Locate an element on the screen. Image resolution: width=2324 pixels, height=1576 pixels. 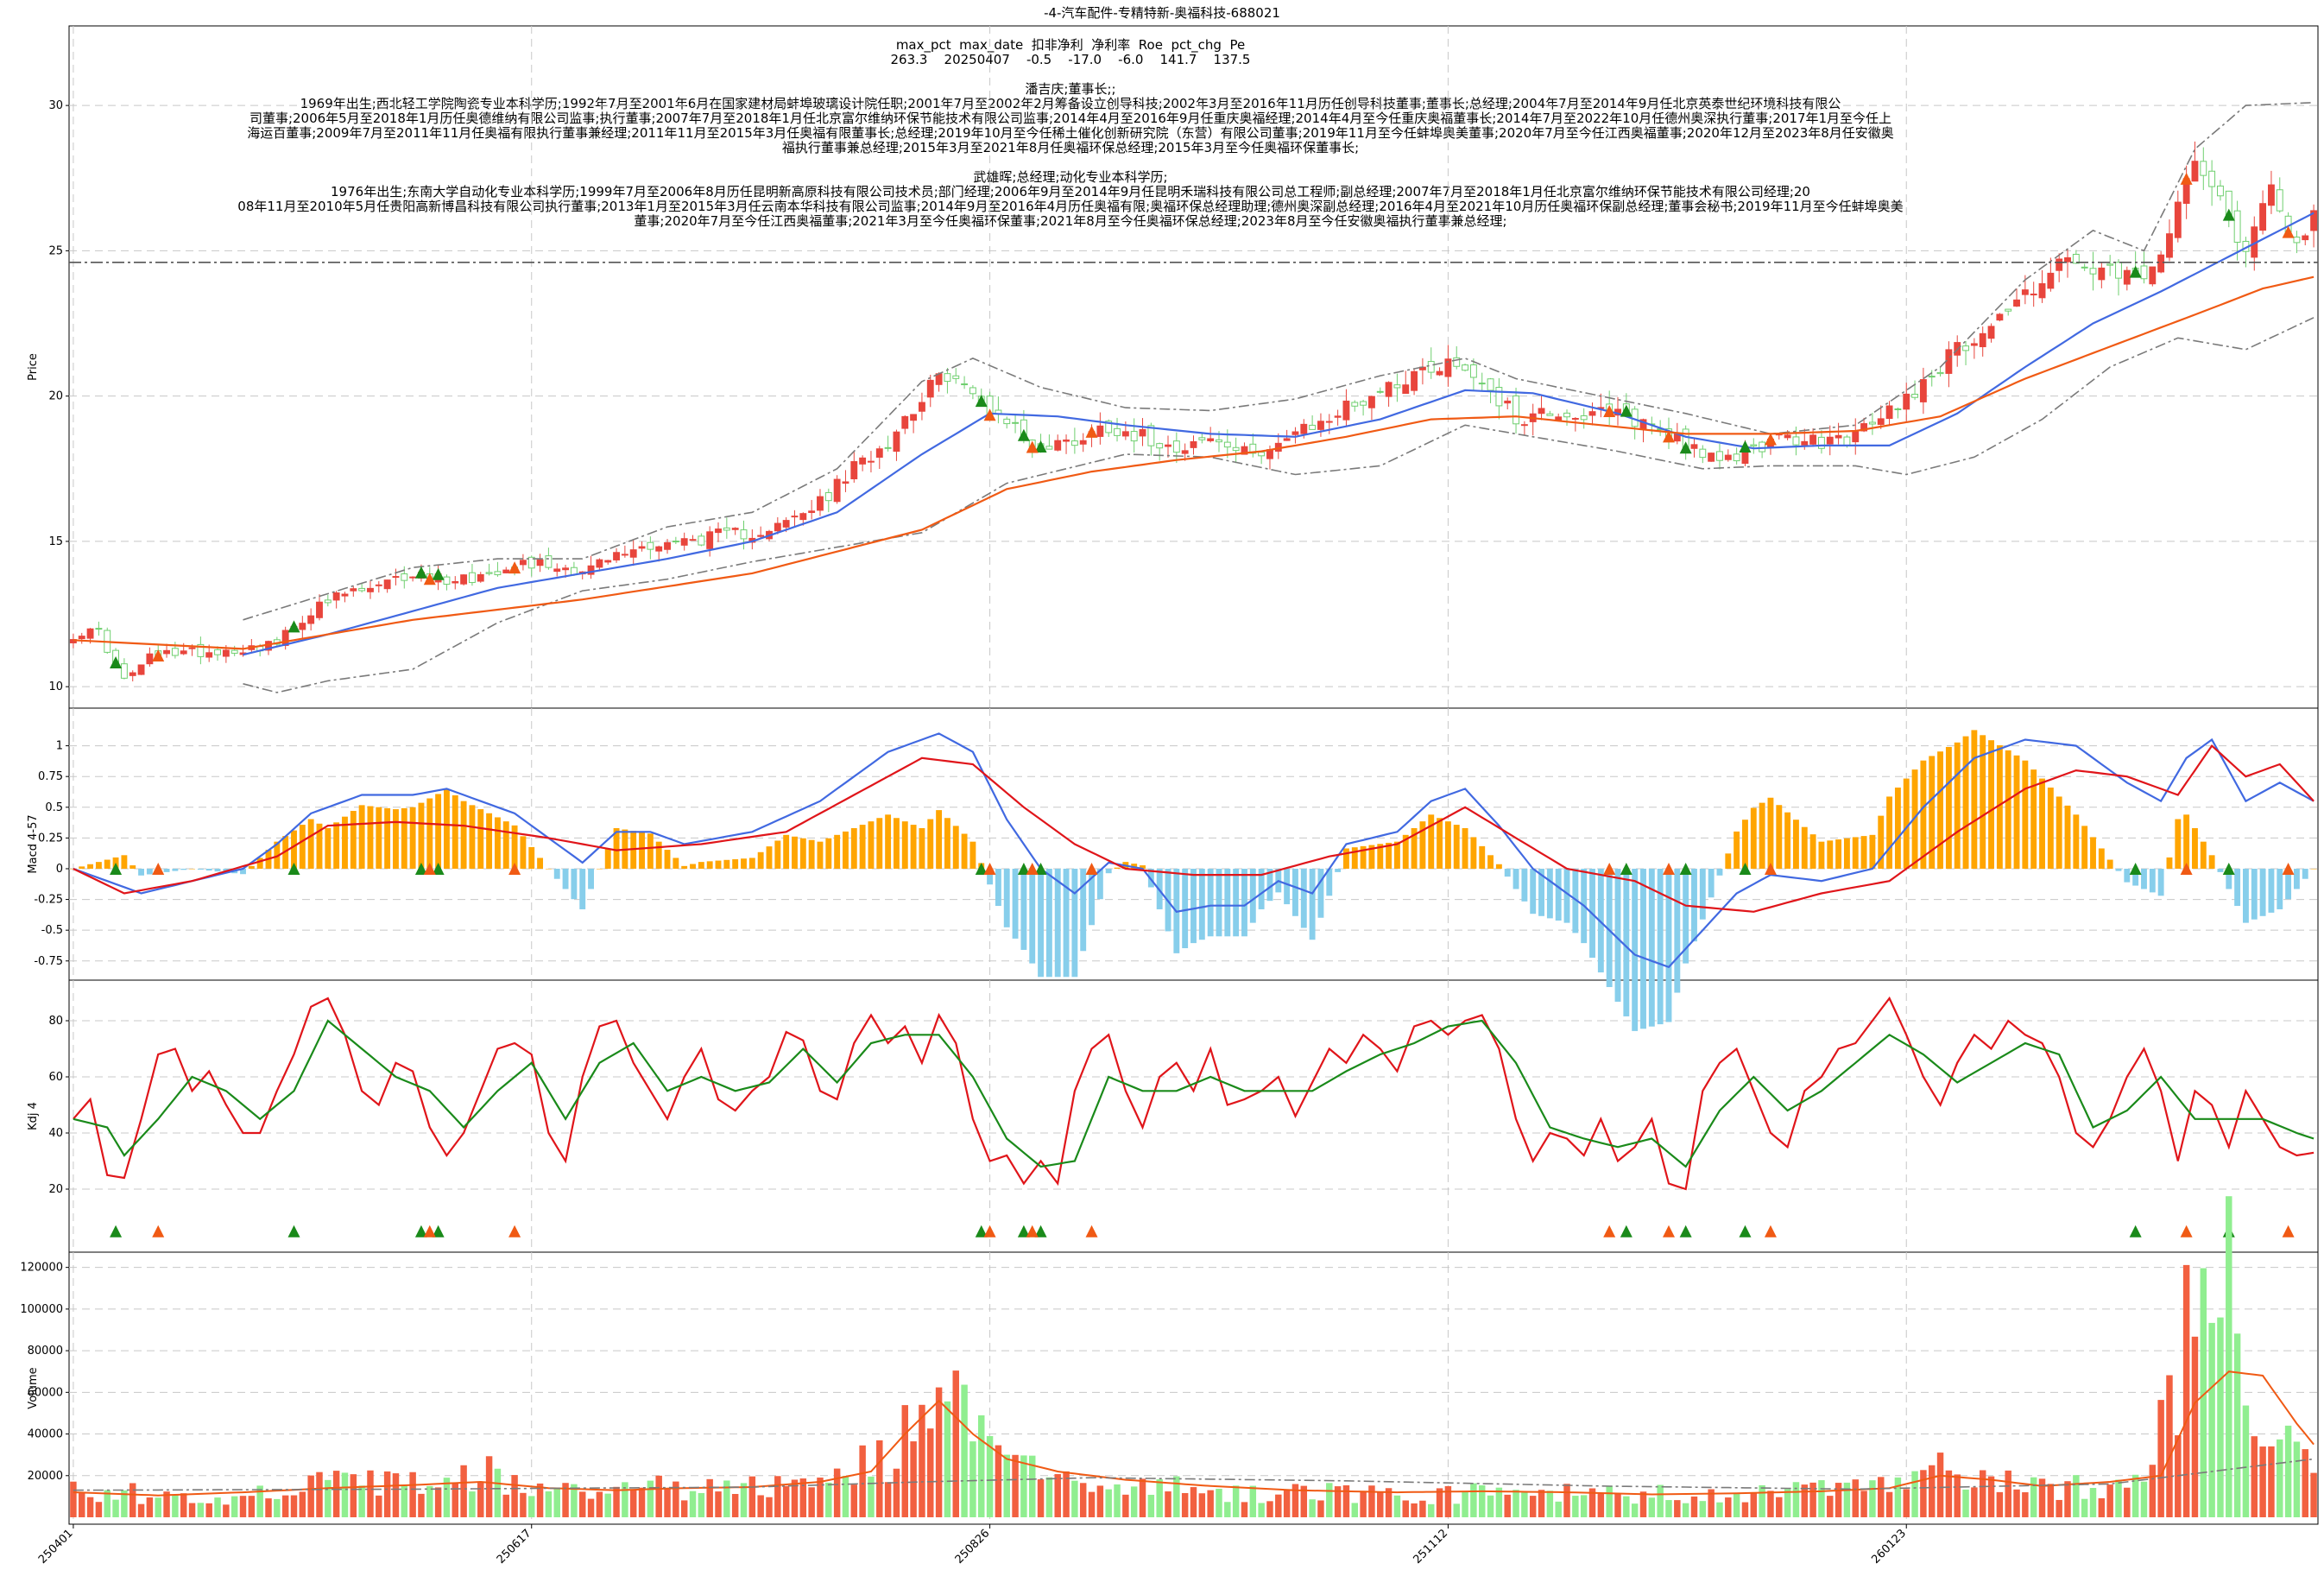
y-axis-label-volume: Volume is located at coordinates (33, 1387).